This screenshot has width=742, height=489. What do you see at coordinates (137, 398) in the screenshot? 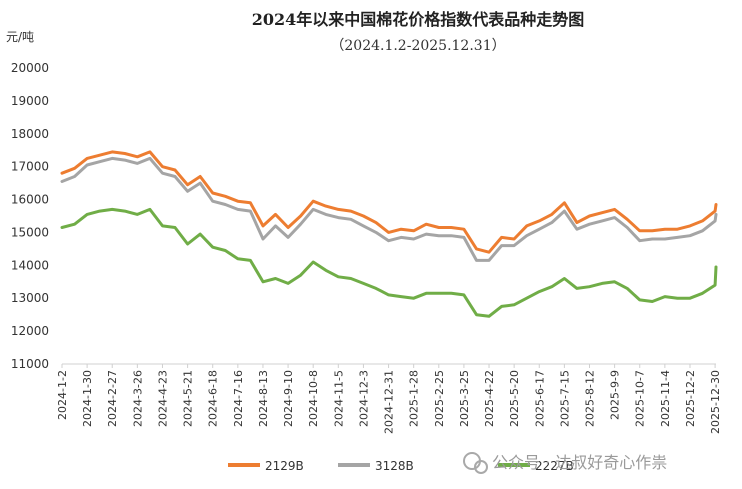
I see `x-tick-label: 2024-3-26` at bounding box center [137, 398].